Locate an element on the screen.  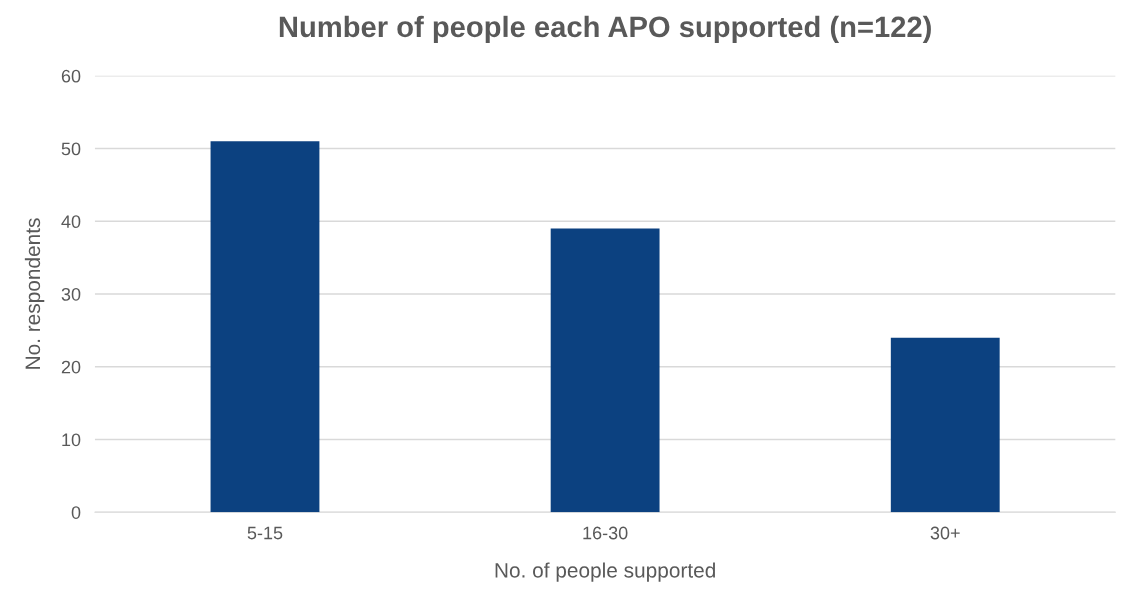
y-tick-label: 0 is located at coordinates (76, 512).